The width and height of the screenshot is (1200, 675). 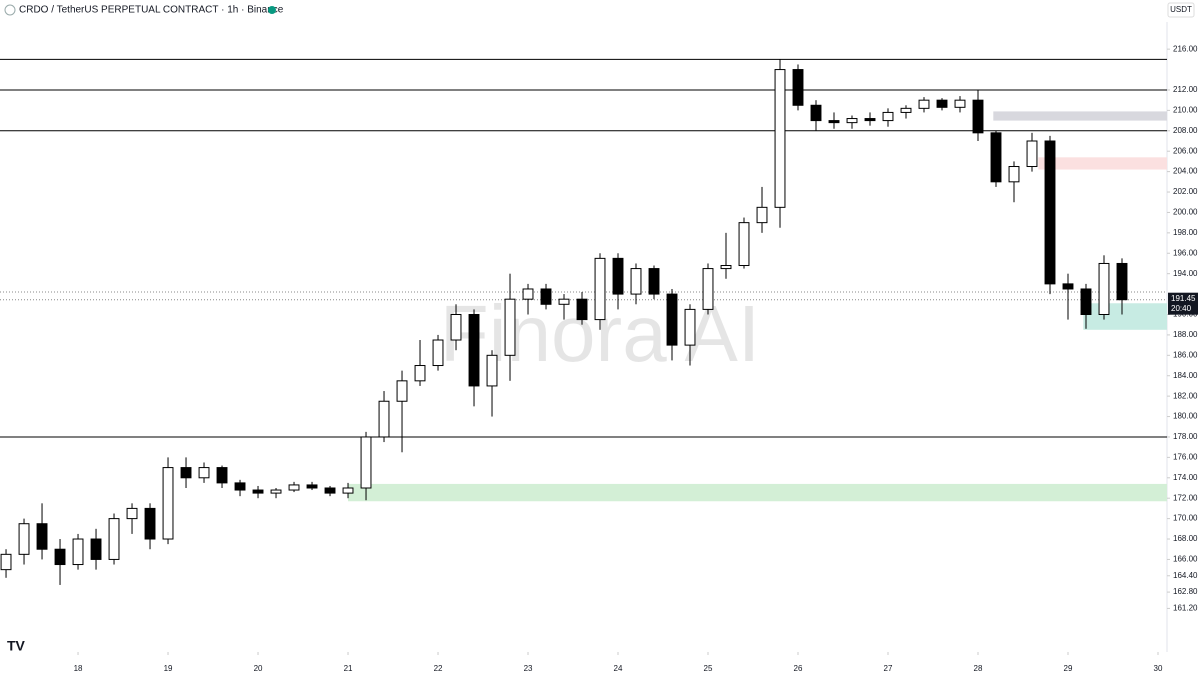 I want to click on y-tick-label: 206.00, so click(x=1185, y=150).